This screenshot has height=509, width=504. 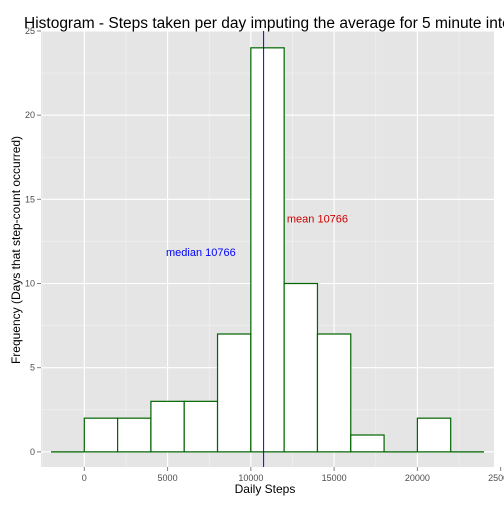 What do you see at coordinates (334, 478) in the screenshot?
I see `x-tick-label: 15000` at bounding box center [334, 478].